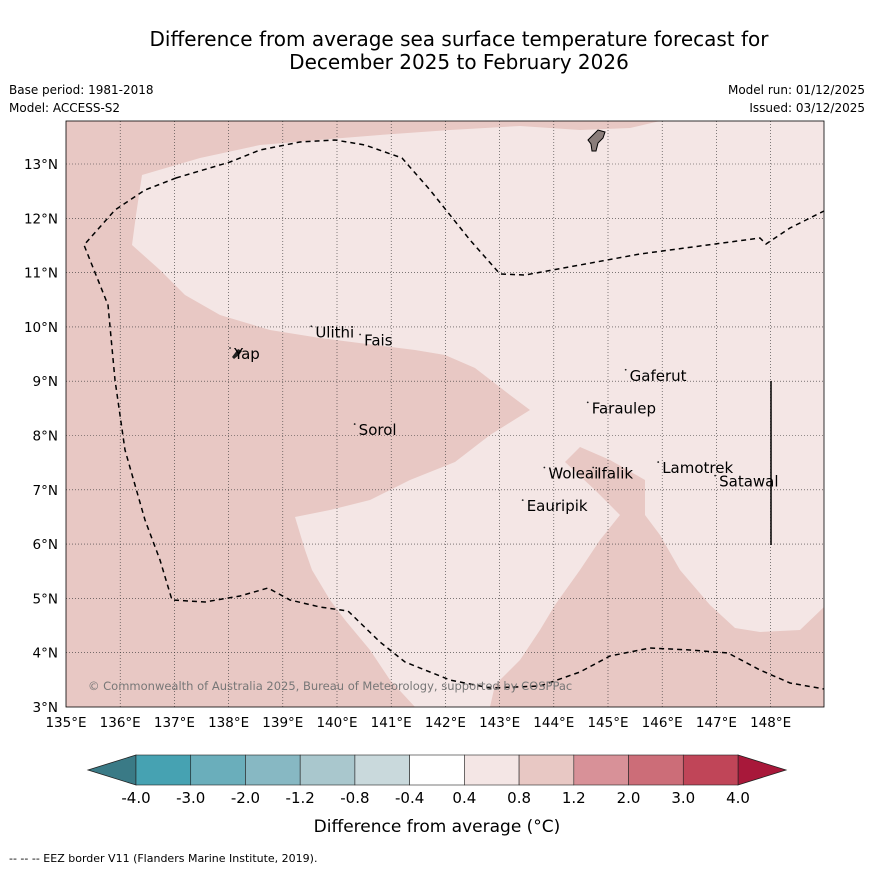 The width and height of the screenshot is (873, 873). Describe the element at coordinates (45, 382) in the screenshot. I see `lat-tick-label: 9°N` at that location.